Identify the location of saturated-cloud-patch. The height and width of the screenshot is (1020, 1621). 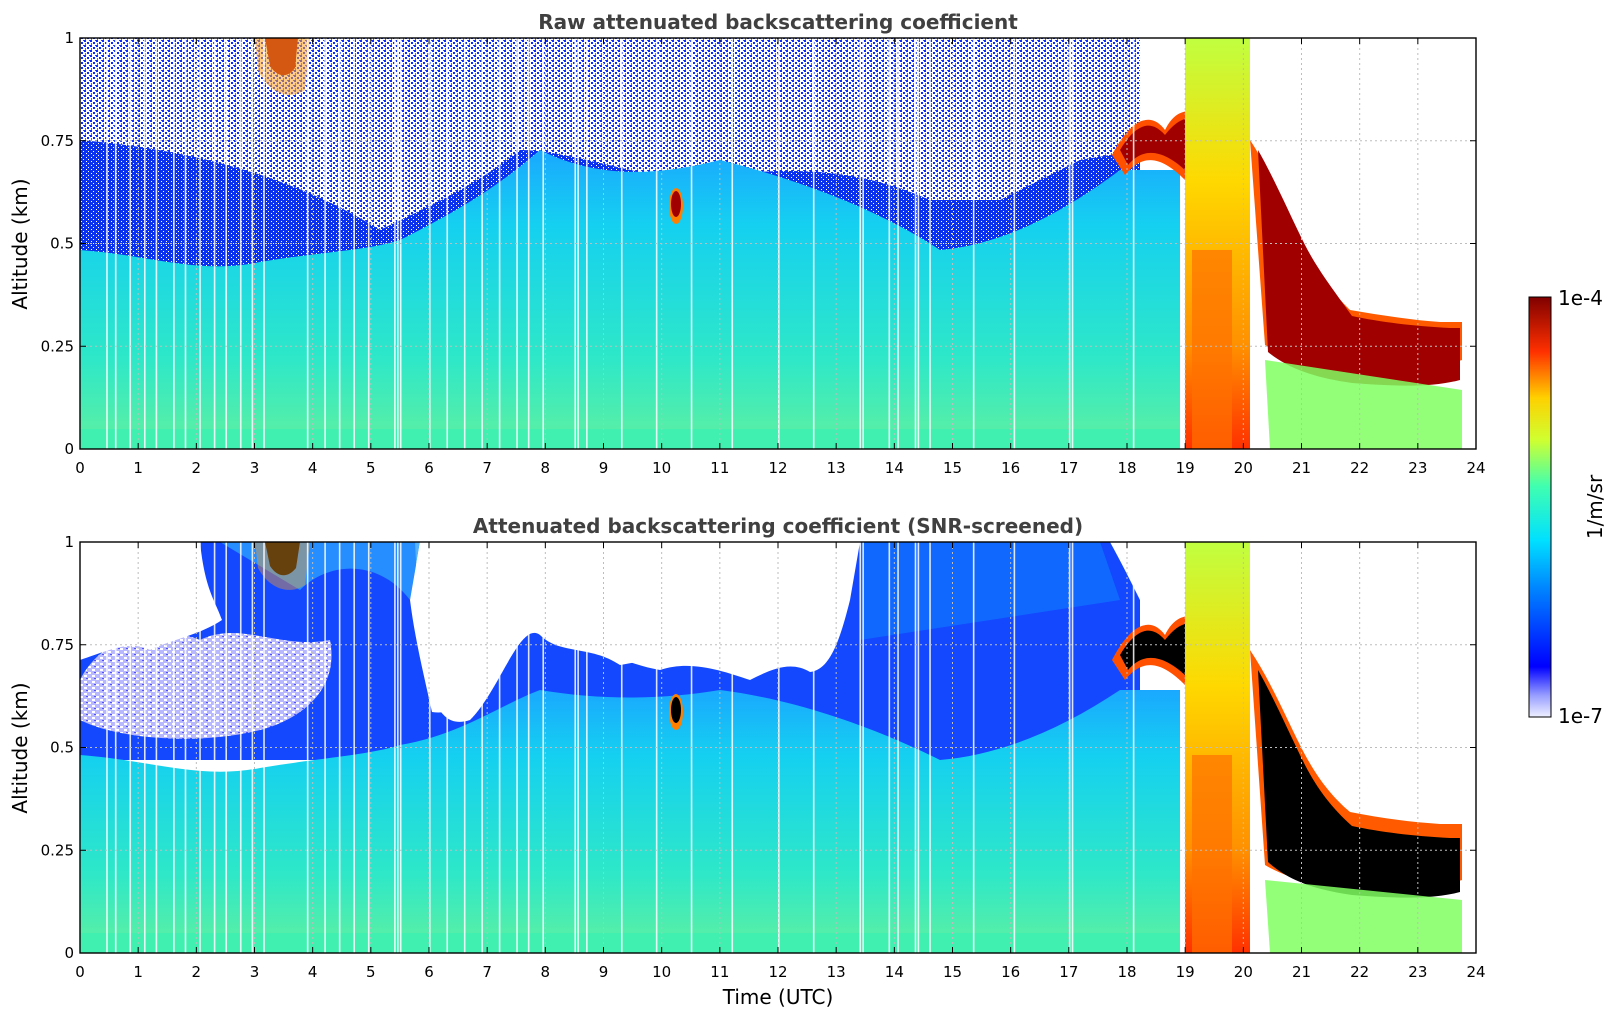
(676, 710).